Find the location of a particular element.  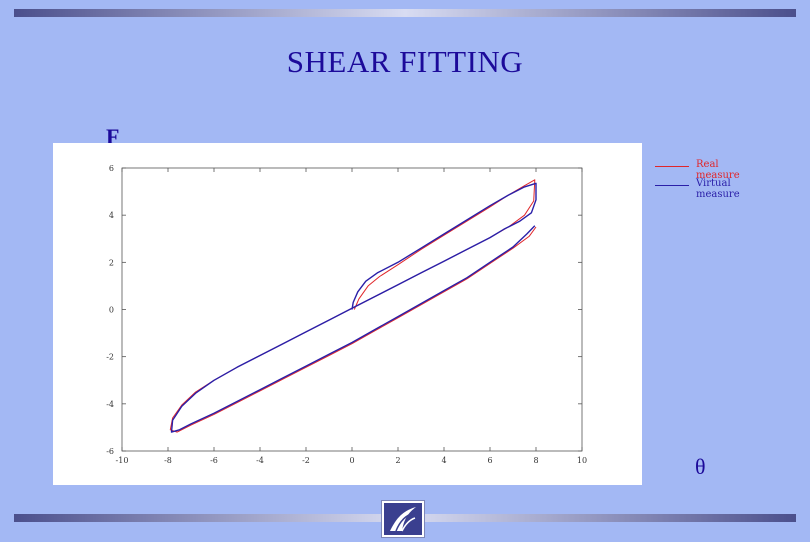

y-tick-label: -4 is located at coordinates (110, 404).